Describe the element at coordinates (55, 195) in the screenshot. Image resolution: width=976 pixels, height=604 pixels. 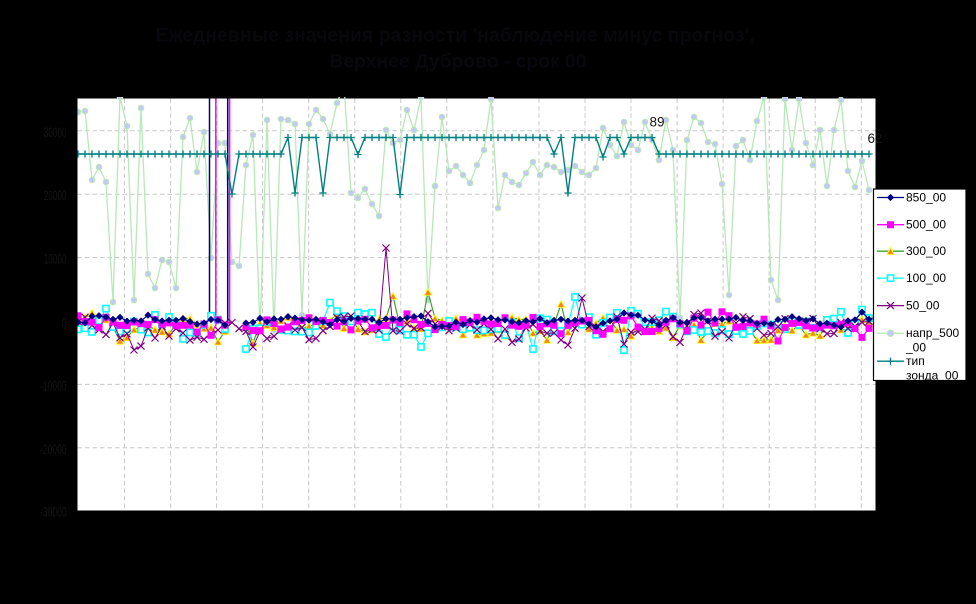
I see `svg-text: 20000` at that location.